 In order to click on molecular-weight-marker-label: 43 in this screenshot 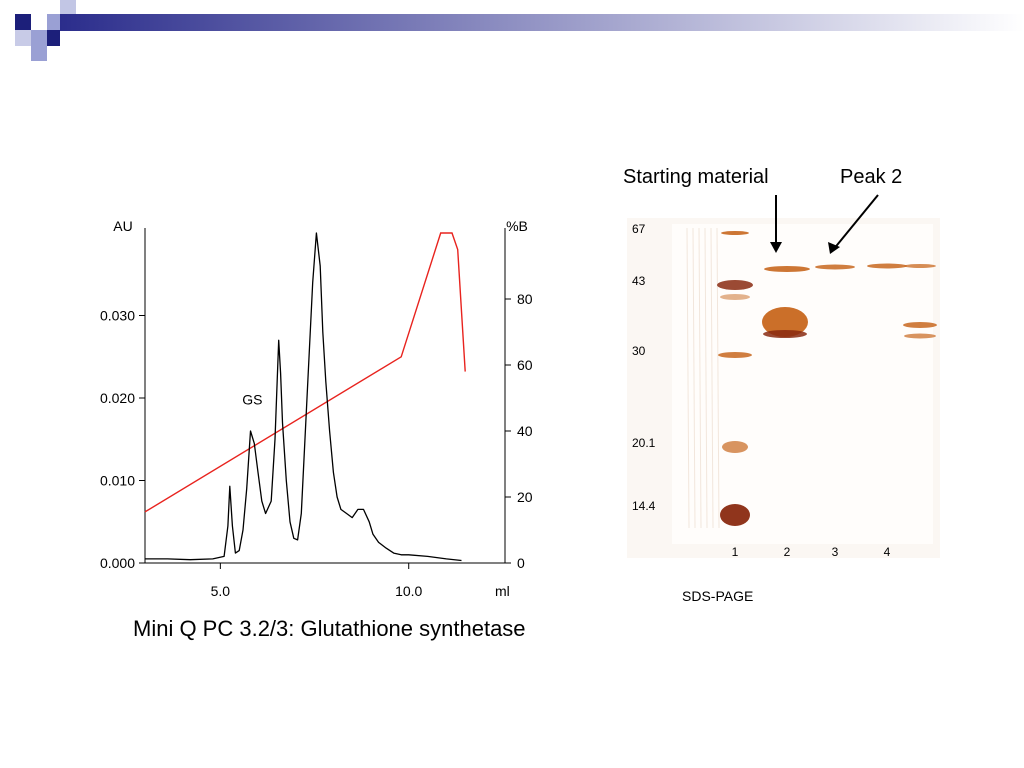, I will do `click(639, 281)`.